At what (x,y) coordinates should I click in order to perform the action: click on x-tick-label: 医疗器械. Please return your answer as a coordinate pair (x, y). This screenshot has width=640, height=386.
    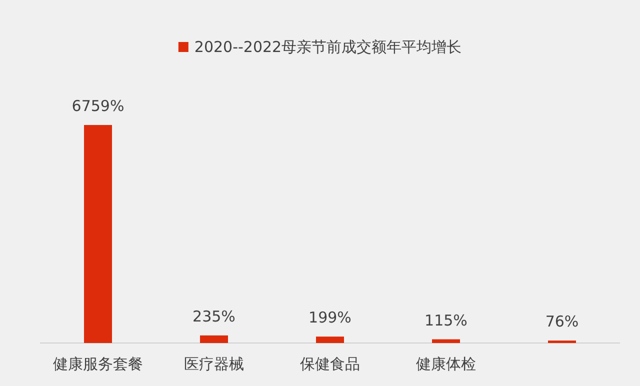
    Looking at the image, I should click on (214, 364).